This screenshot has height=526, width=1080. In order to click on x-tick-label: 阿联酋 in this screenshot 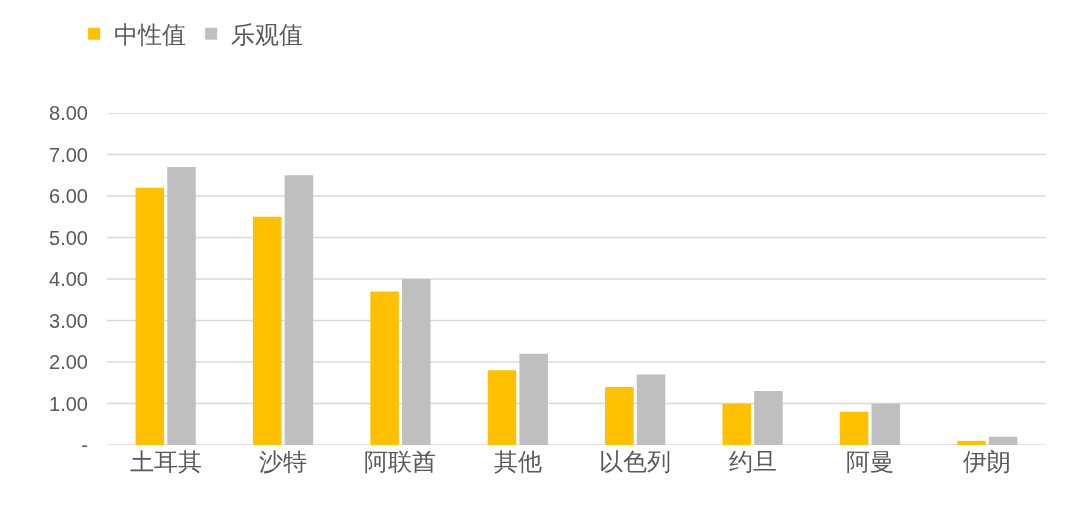, I will do `click(400, 461)`.